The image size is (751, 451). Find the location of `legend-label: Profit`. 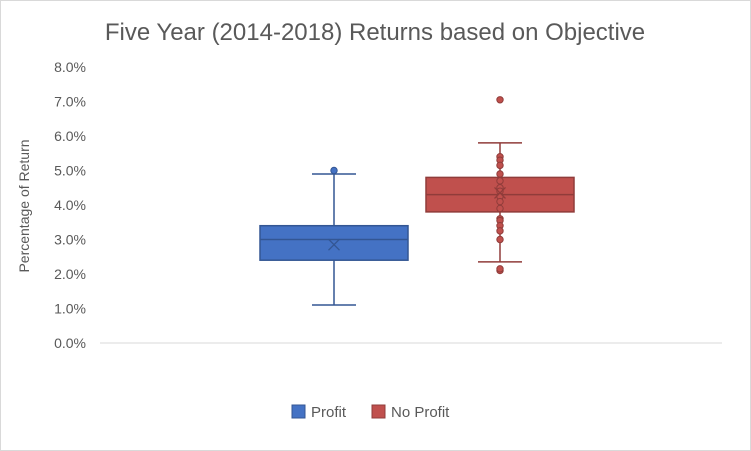

legend-label: Profit is located at coordinates (329, 412).